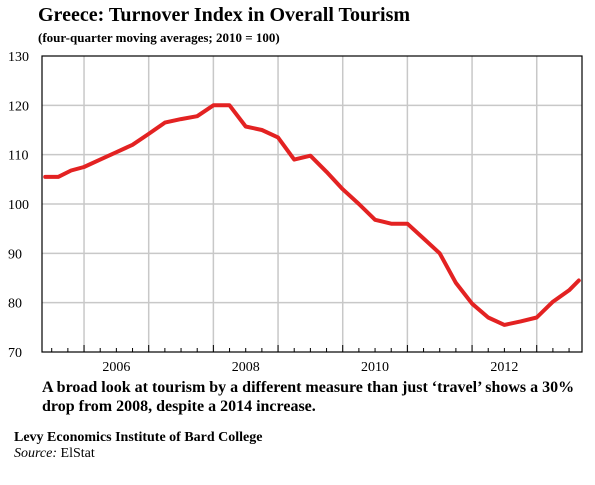 The width and height of the screenshot is (595, 485). What do you see at coordinates (18, 106) in the screenshot?
I see `y-tick-label: 120` at bounding box center [18, 106].